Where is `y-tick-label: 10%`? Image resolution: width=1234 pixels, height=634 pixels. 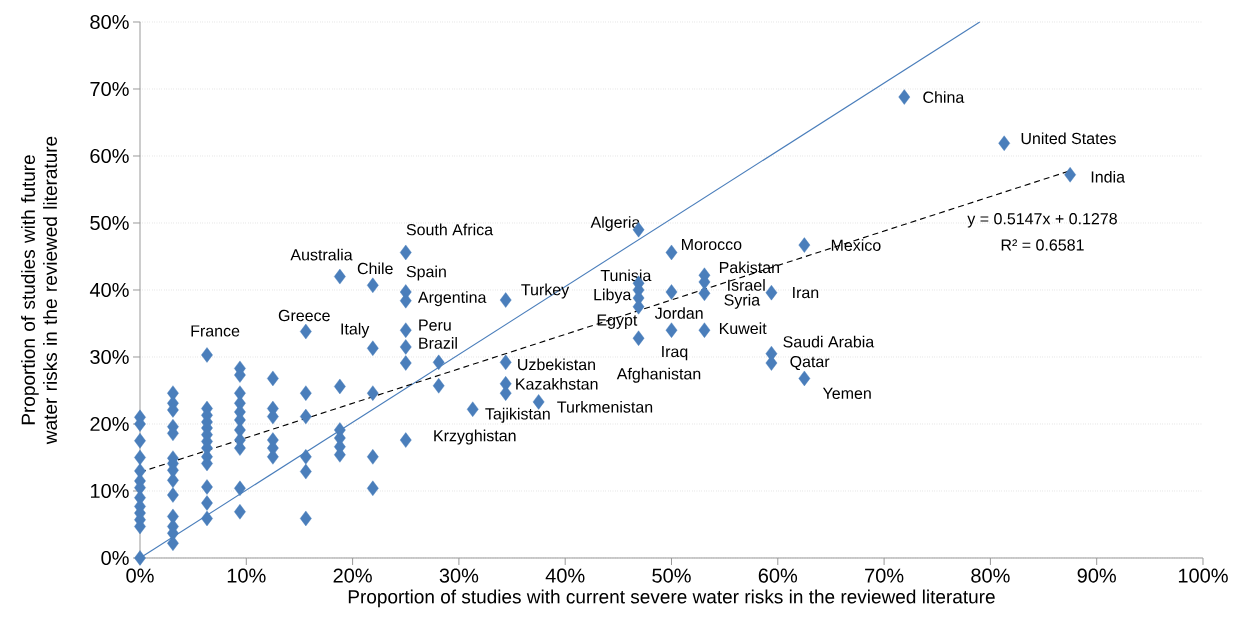 y-tick-label: 10% is located at coordinates (109, 491).